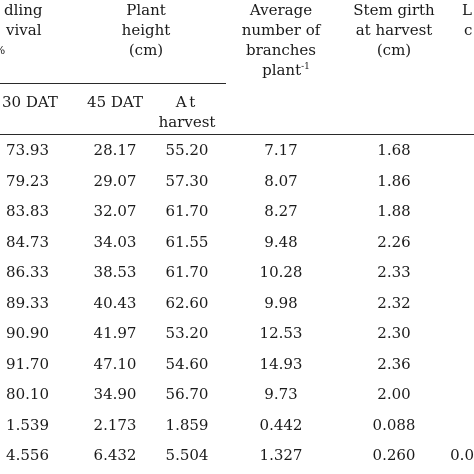  What do you see at coordinates (394, 211) in the screenshot?
I see `cell-stem-girth: 1.88` at bounding box center [394, 211].